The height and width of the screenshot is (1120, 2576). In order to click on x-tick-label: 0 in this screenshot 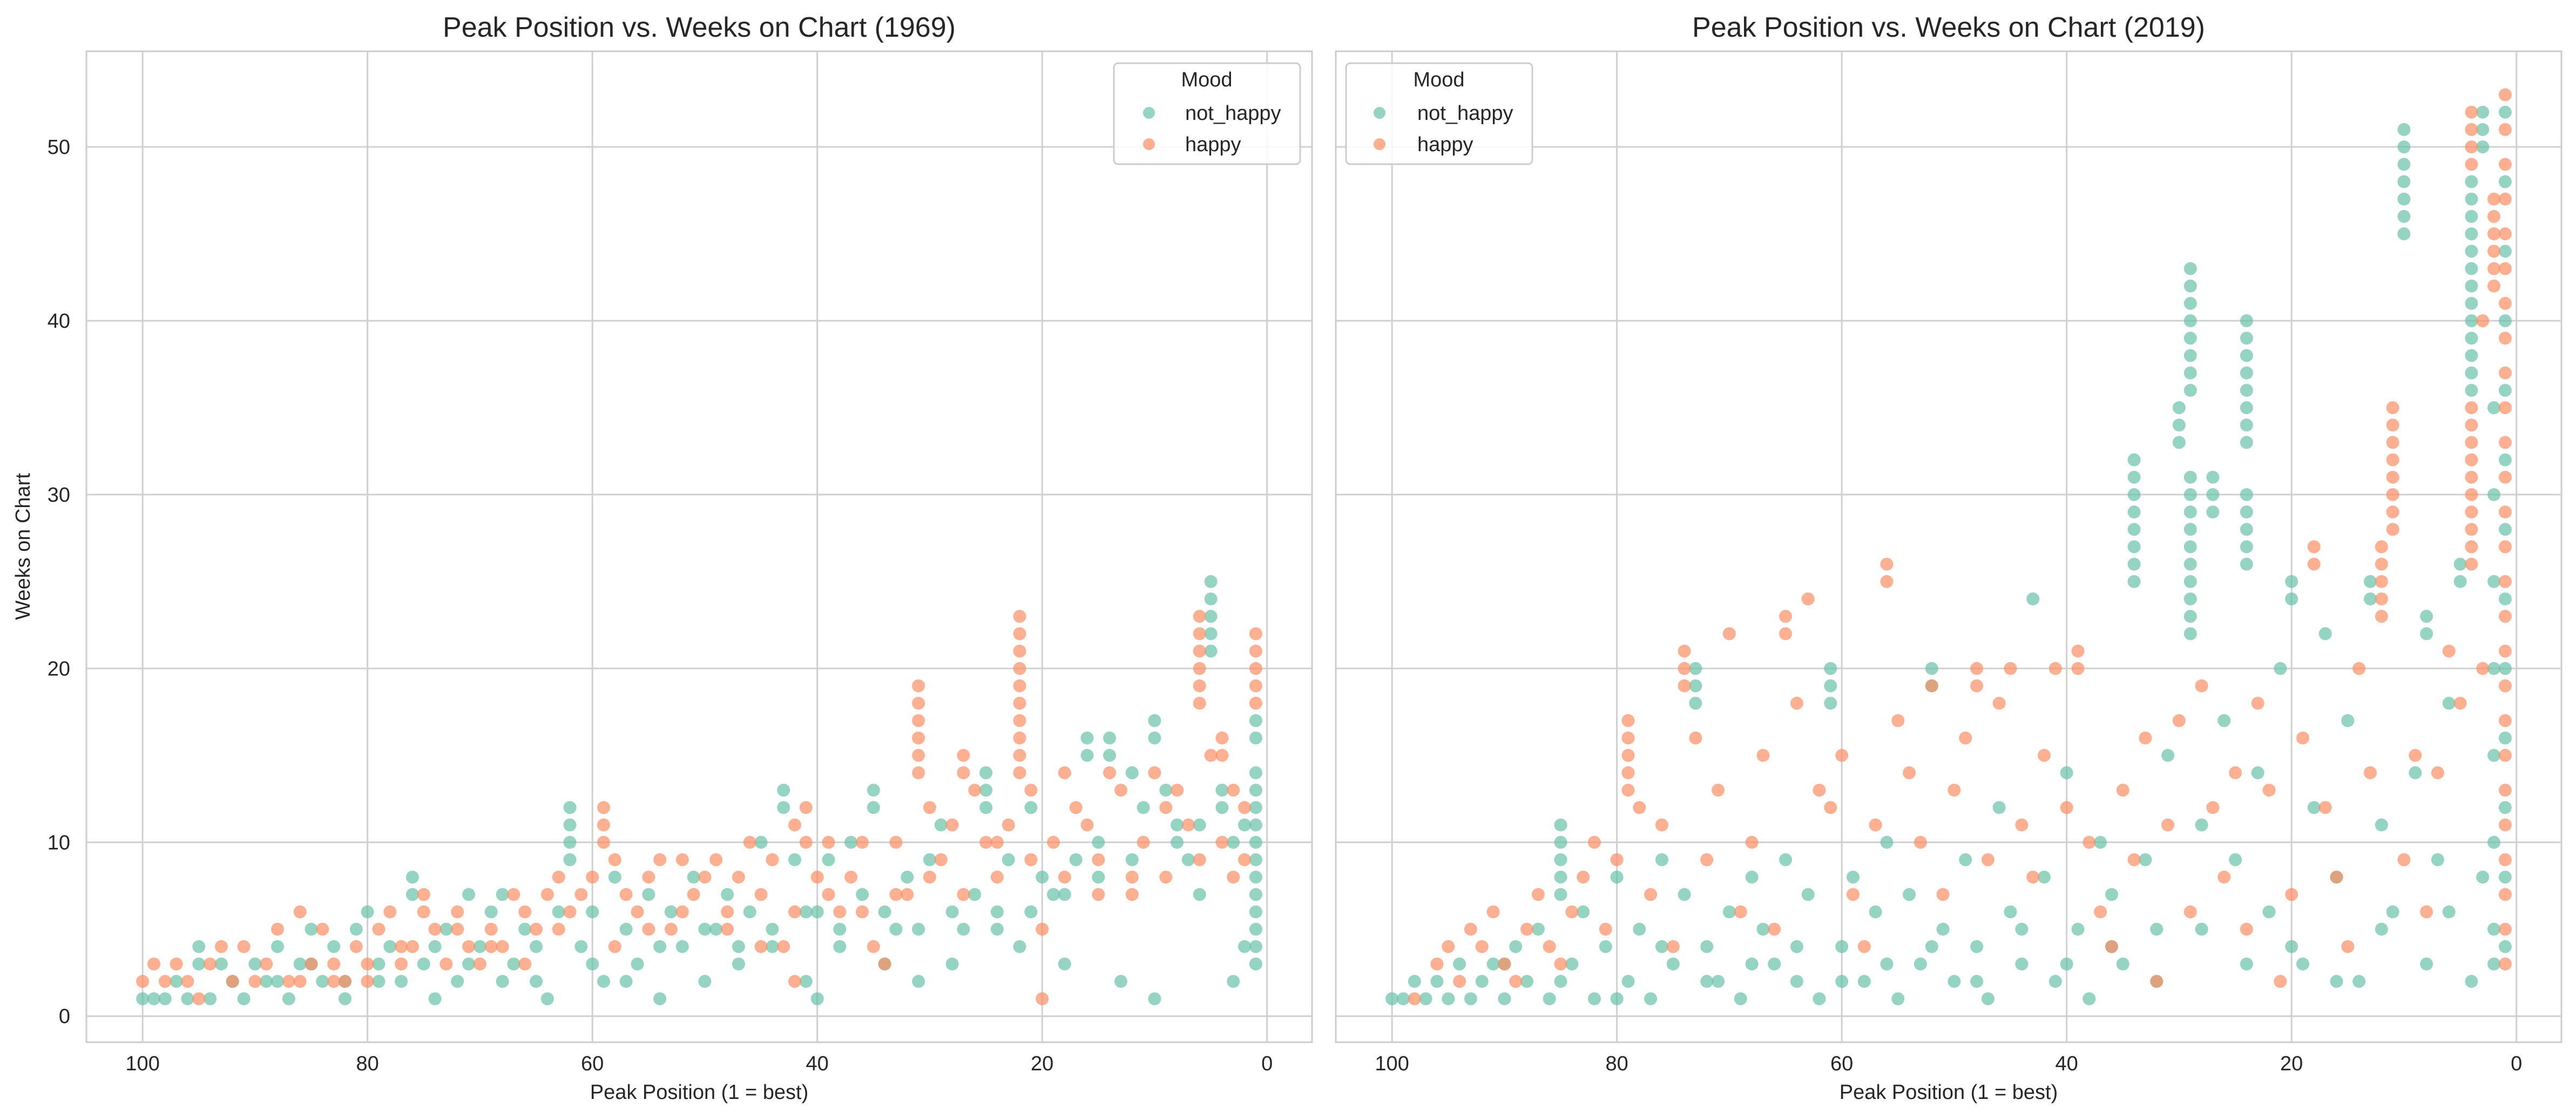, I will do `click(2517, 1063)`.